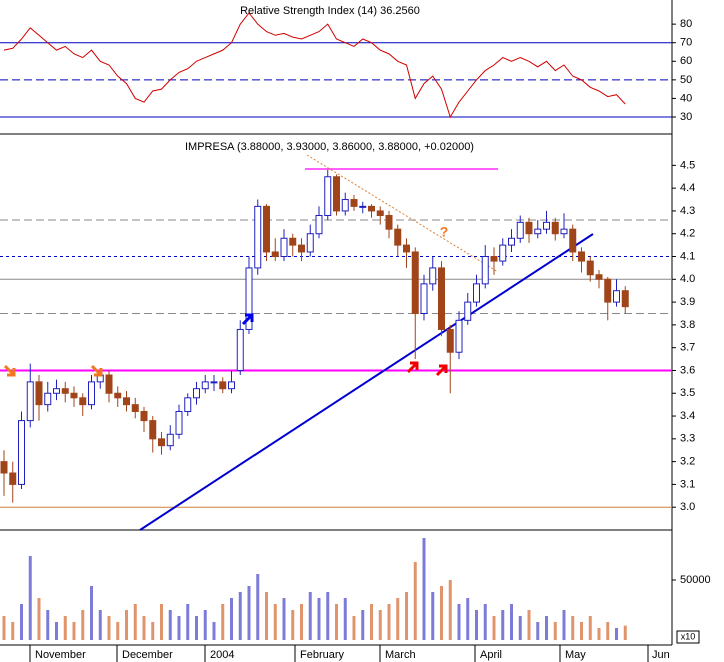 The width and height of the screenshot is (724, 662). Describe the element at coordinates (687, 507) in the screenshot. I see `y-tick-label: 3.0` at that location.